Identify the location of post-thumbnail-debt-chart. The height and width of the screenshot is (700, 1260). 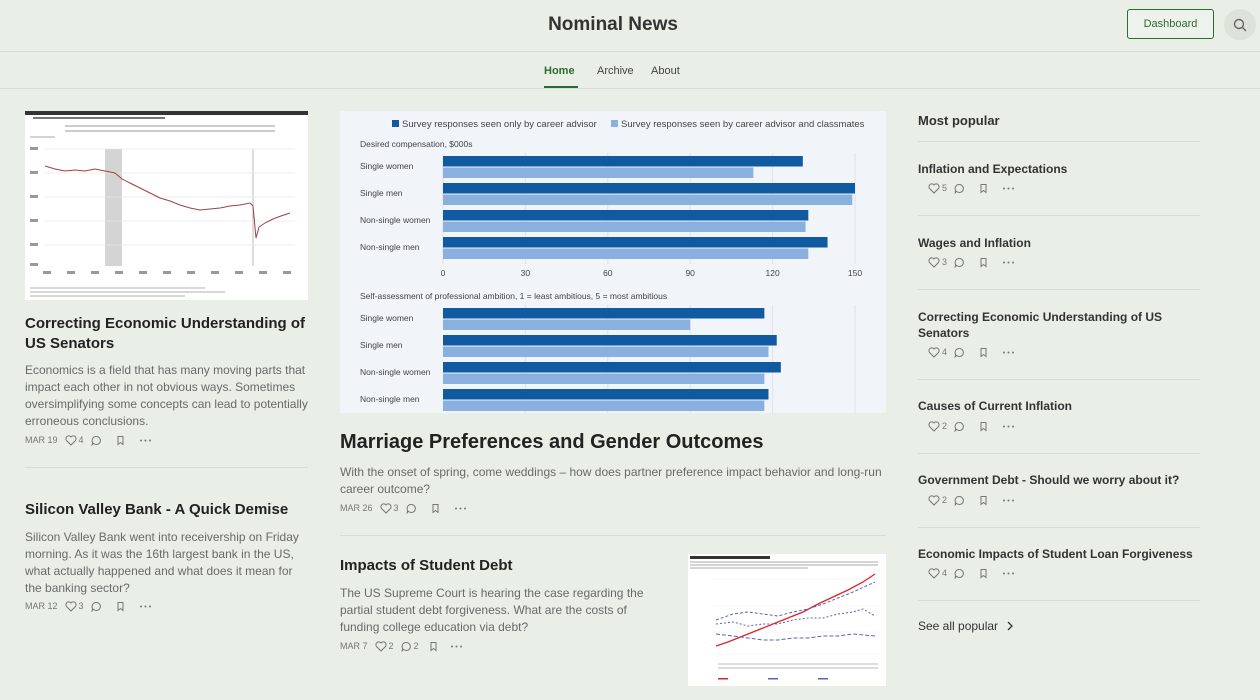
(787, 620).